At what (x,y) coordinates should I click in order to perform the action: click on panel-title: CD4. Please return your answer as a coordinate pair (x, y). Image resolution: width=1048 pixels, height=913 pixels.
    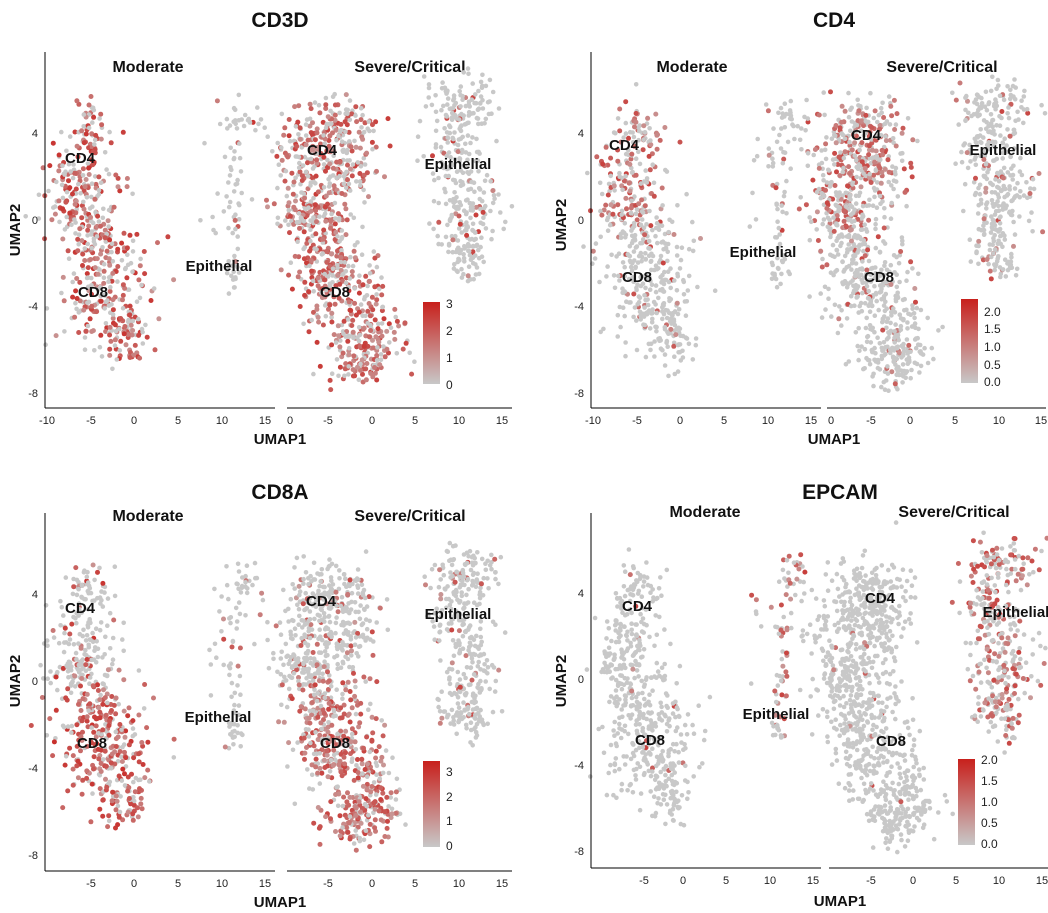
    Looking at the image, I should click on (834, 20).